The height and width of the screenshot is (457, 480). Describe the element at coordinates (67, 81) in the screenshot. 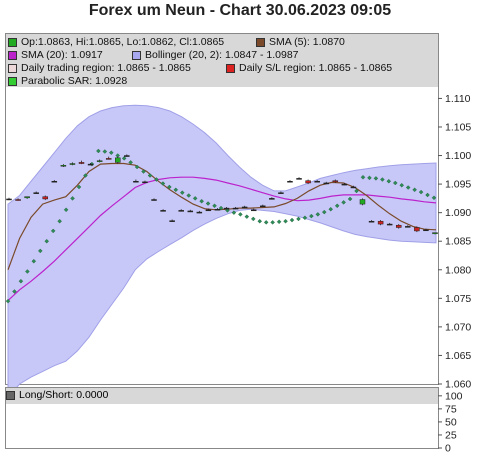

I see `legend-sar: Parabolic SAR: 1.0928` at that location.